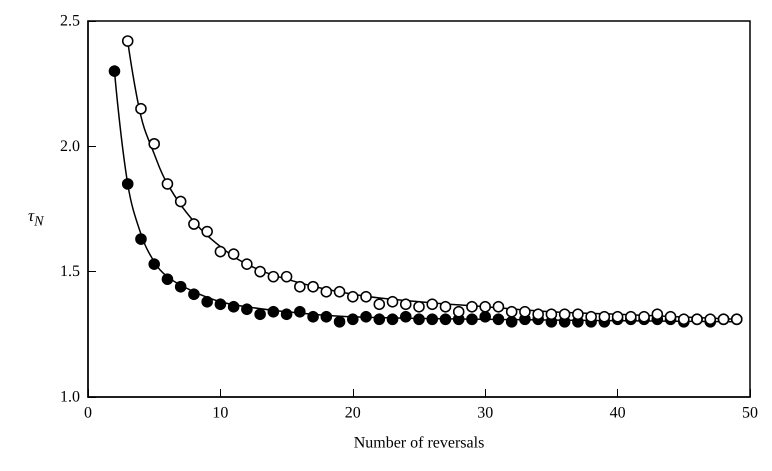 The width and height of the screenshot is (772, 471). Describe the element at coordinates (88, 413) in the screenshot. I see `x-tick-label: 0` at that location.